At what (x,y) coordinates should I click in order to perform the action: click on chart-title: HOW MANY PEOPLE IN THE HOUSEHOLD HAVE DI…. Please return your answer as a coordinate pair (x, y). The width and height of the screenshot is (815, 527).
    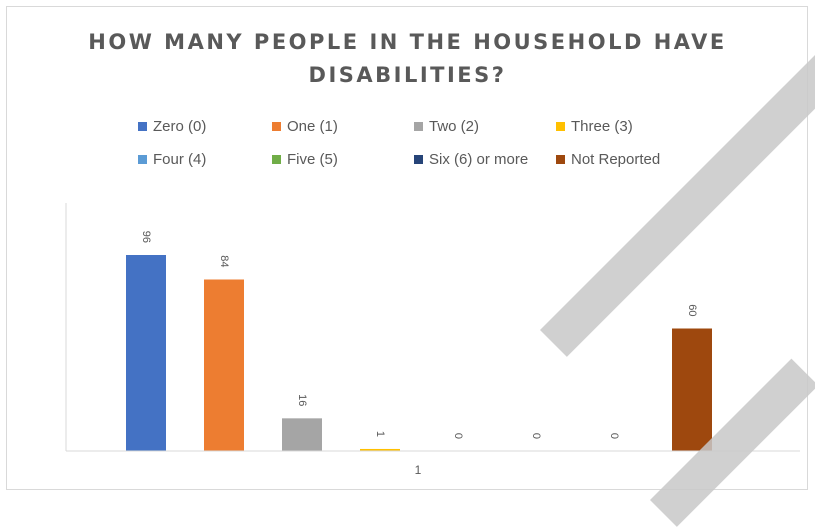
    Looking at the image, I should click on (407, 59).